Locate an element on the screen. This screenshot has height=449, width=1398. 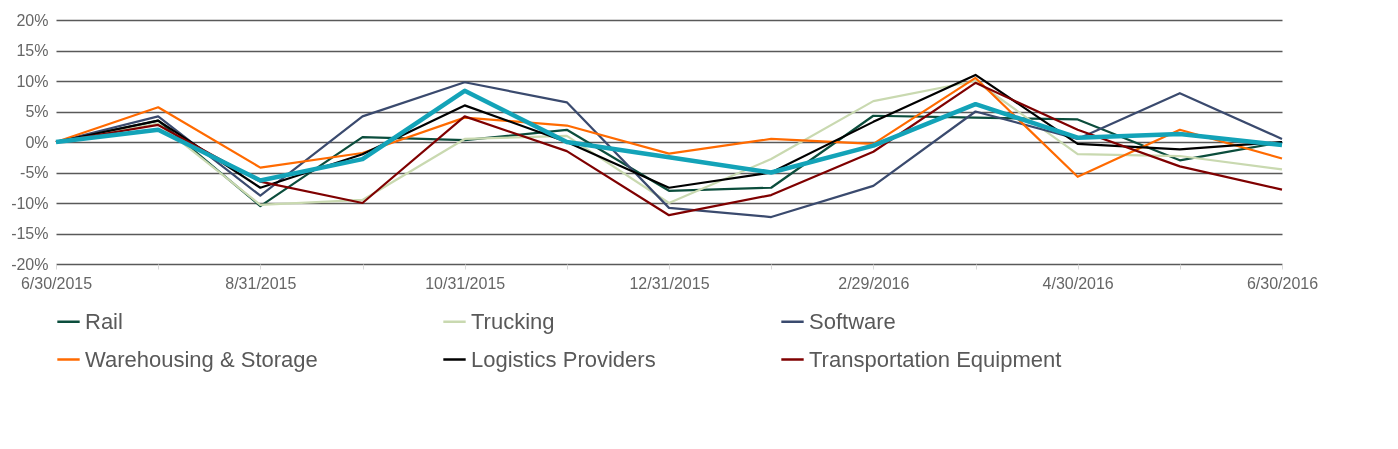
legend-label: Trucking is located at coordinates (513, 321).